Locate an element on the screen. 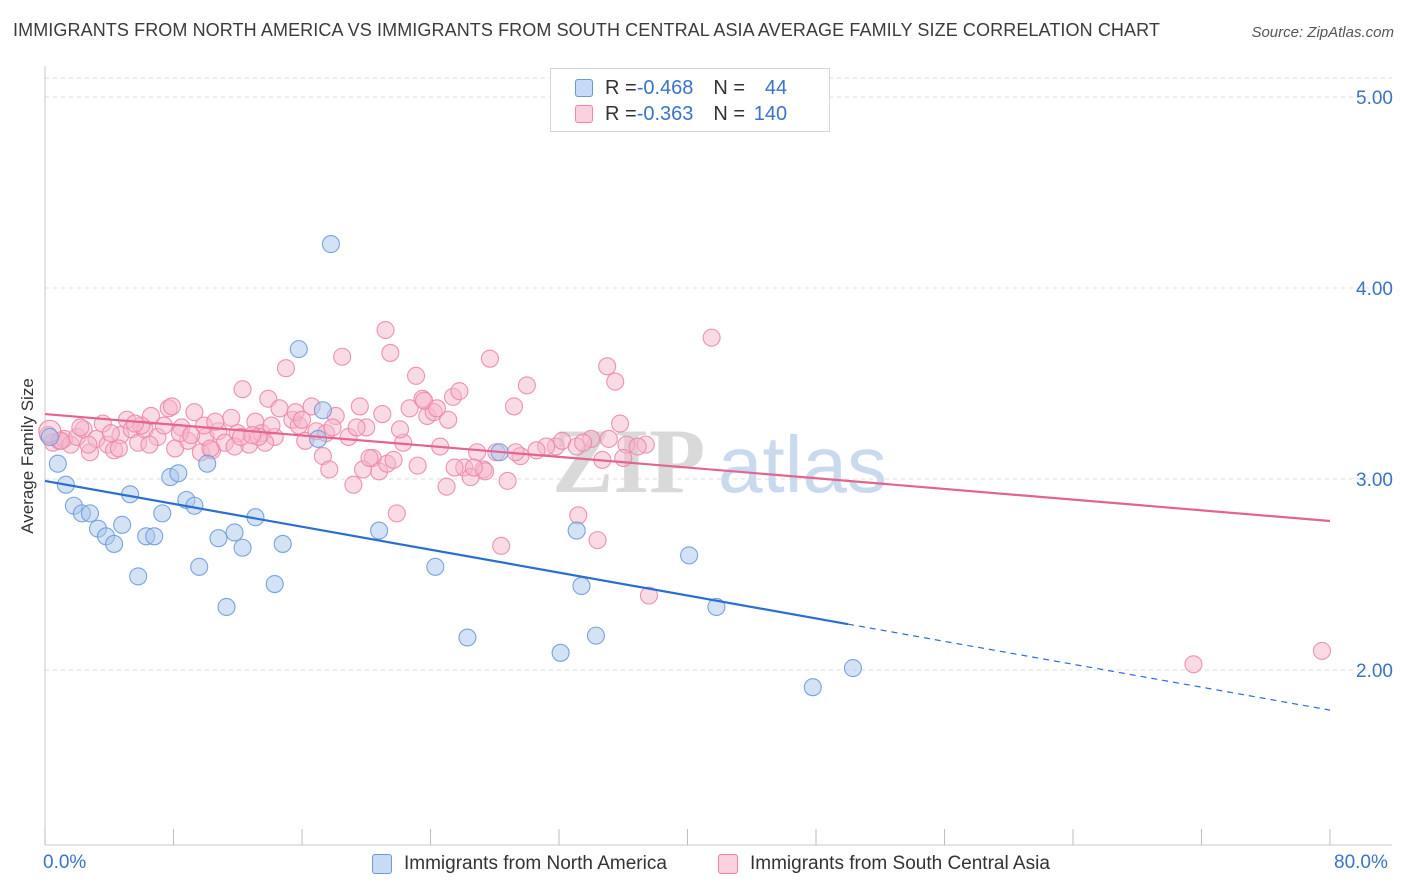 This screenshot has width=1406, height=892. legend-row-south-central-asia: R = -0.363 N = 140 is located at coordinates (681, 114).